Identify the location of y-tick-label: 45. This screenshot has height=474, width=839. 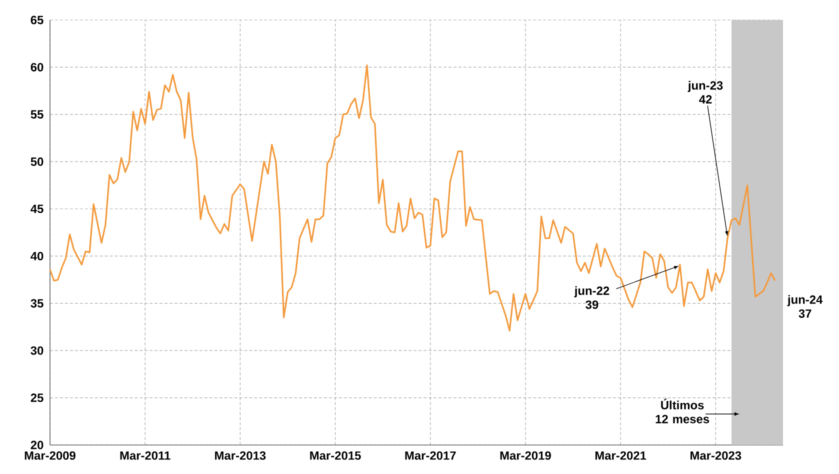
(37, 209).